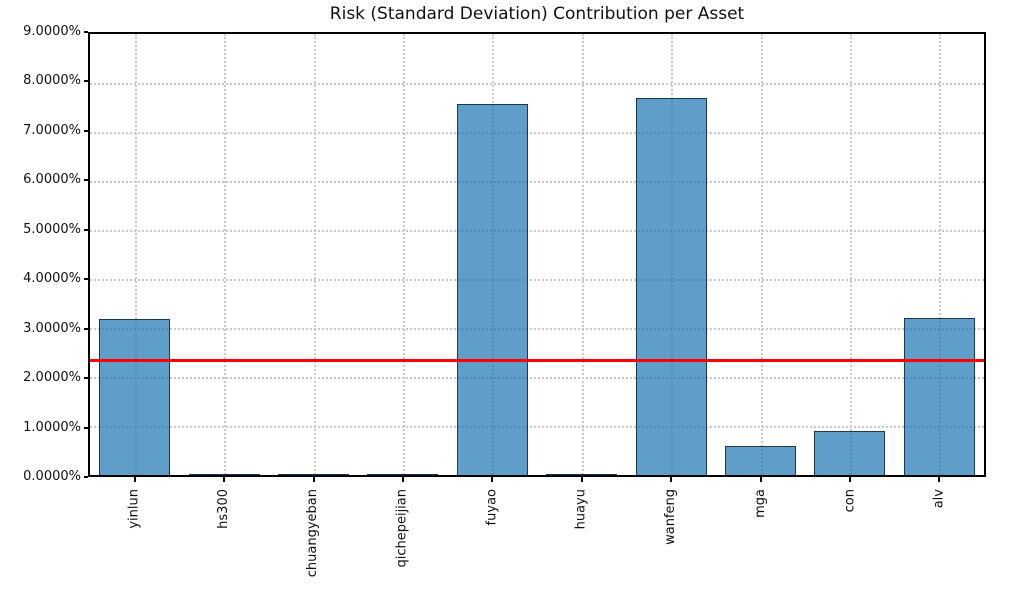 The height and width of the screenshot is (591, 1028). What do you see at coordinates (52, 328) in the screenshot?
I see `y-tick-label: 3.0000%` at bounding box center [52, 328].